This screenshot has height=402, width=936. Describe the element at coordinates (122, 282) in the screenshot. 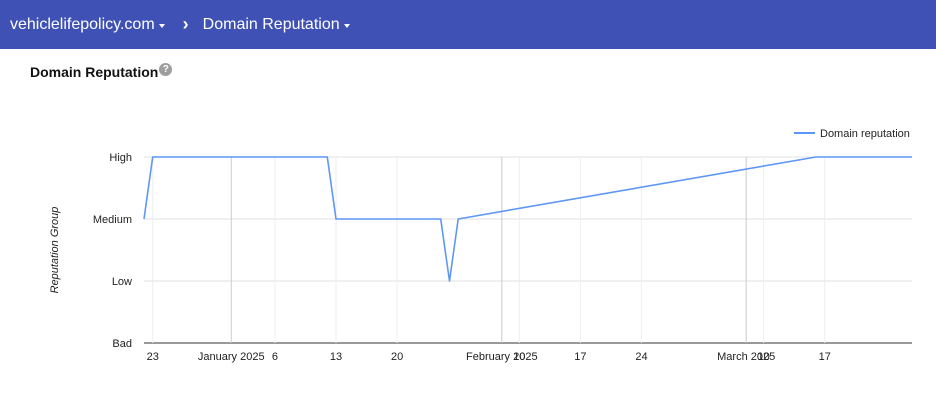

I see `y-tick-label: Low` at that location.